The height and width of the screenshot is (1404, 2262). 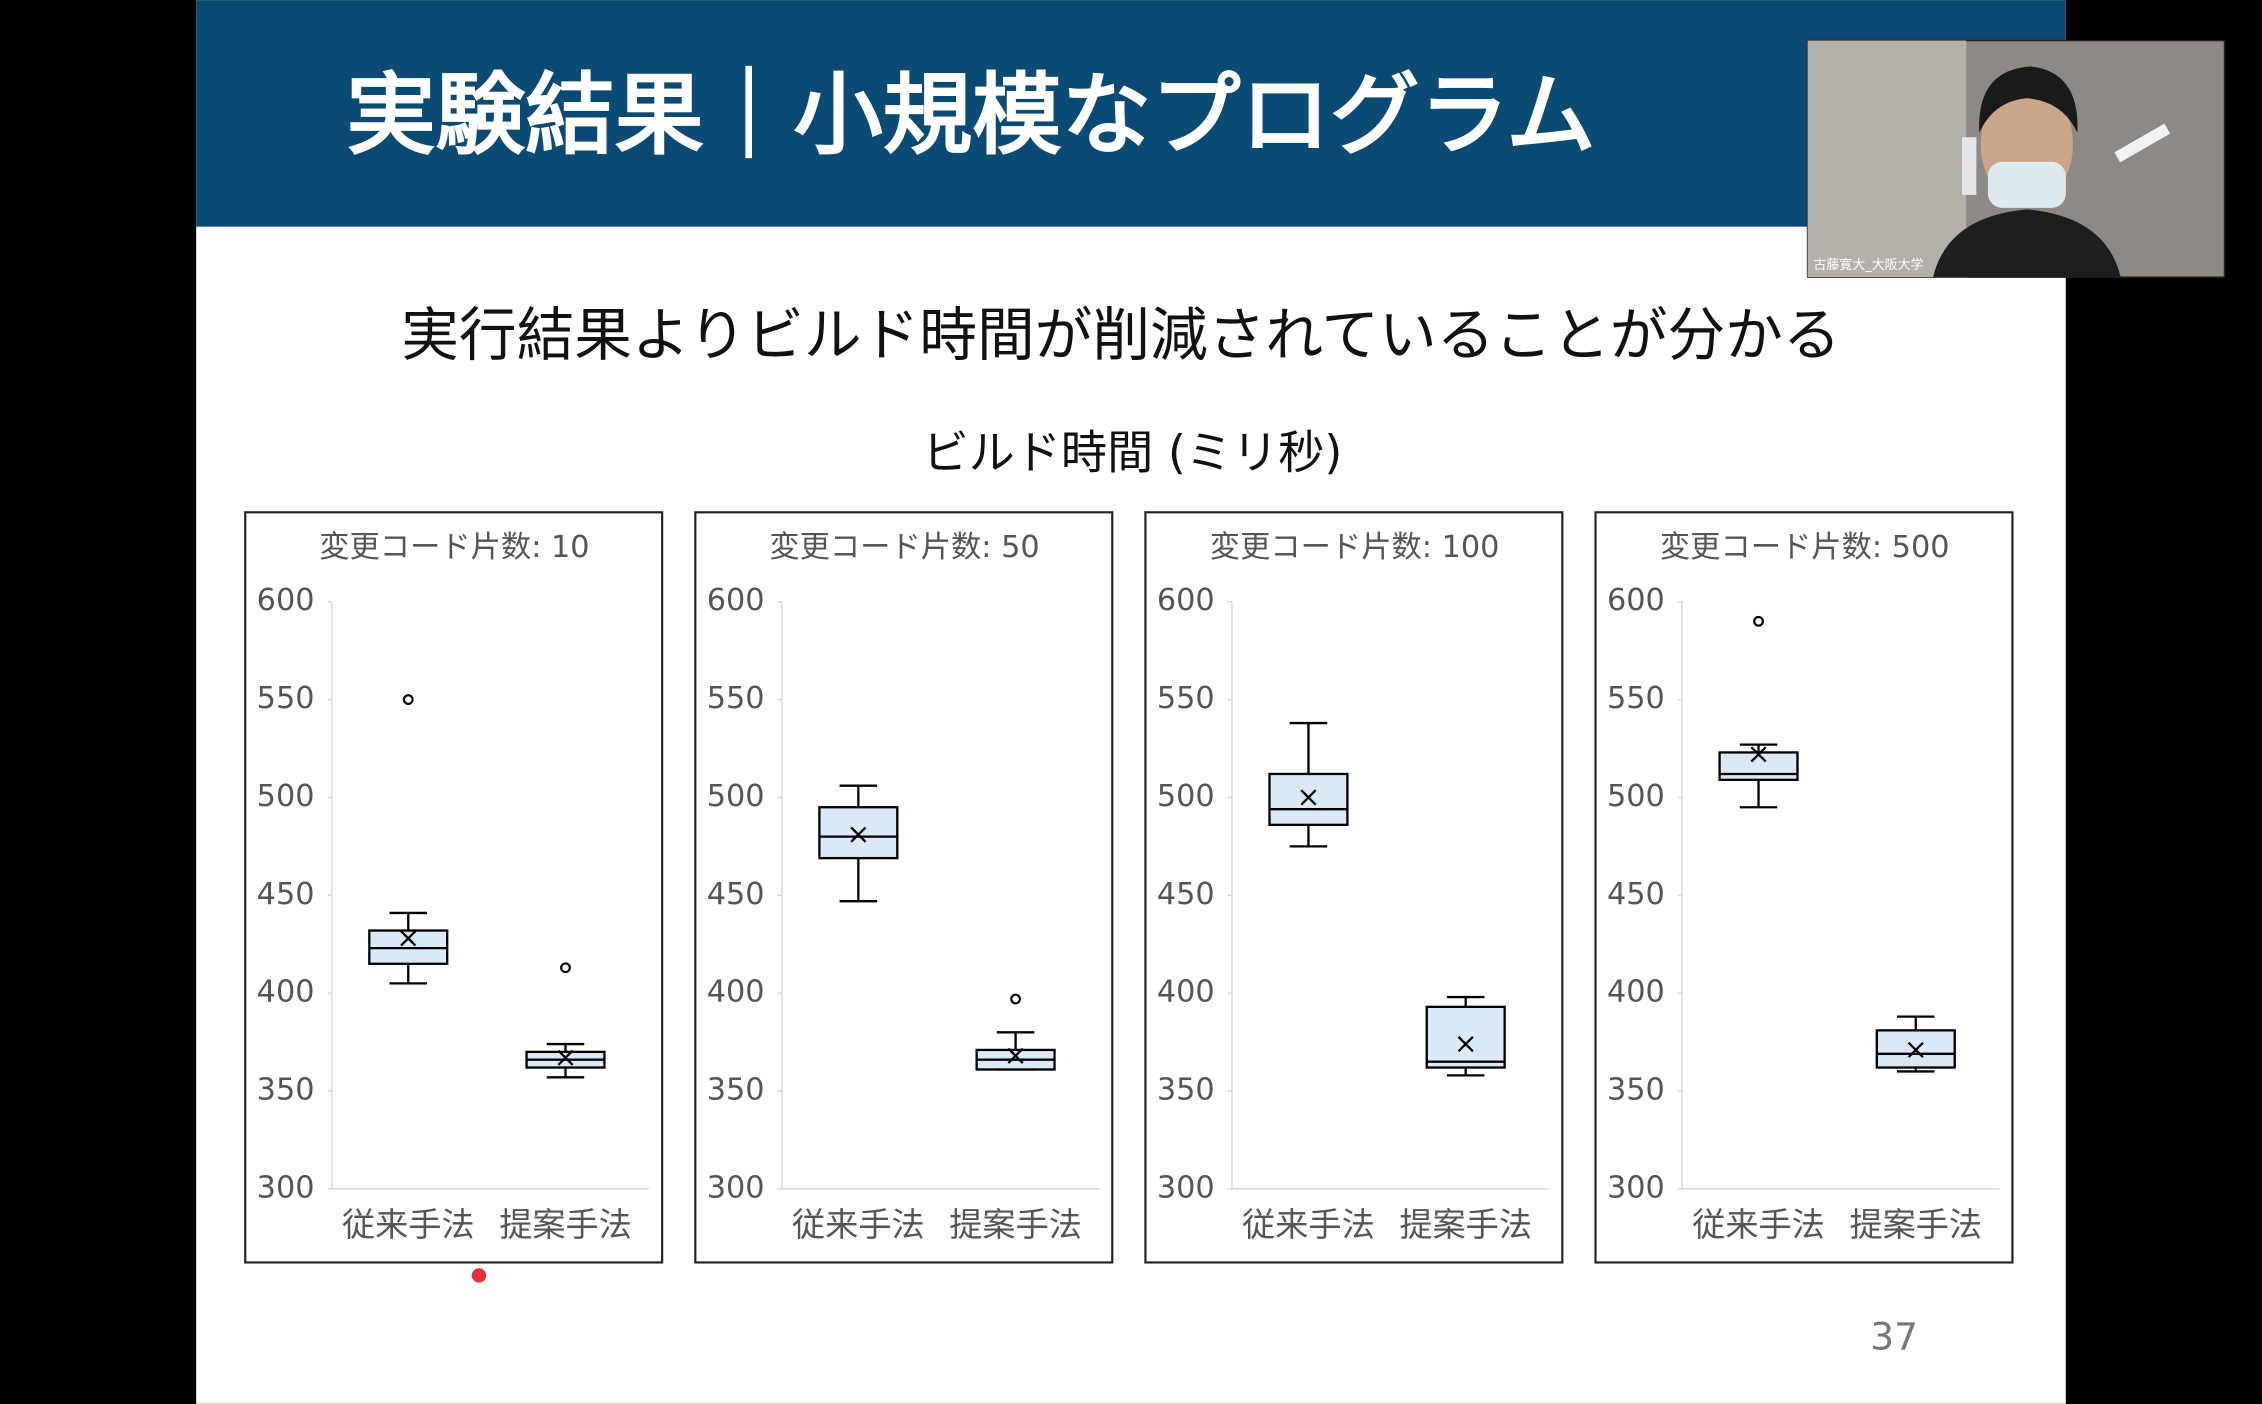 I want to click on webcam-wall, so click(x=1887, y=159).